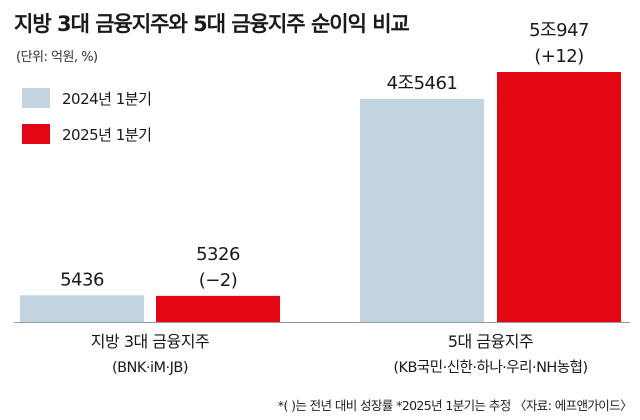  I want to click on legend-item-2025: 2025년 1분기, so click(87, 134).